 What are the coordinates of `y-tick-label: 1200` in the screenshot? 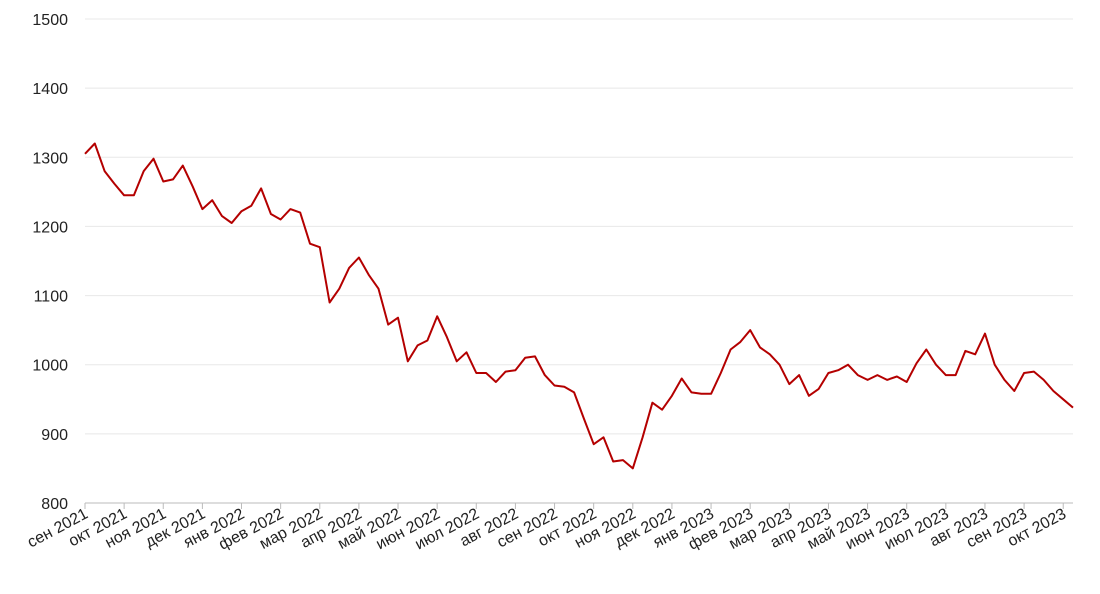 It's located at (50, 227).